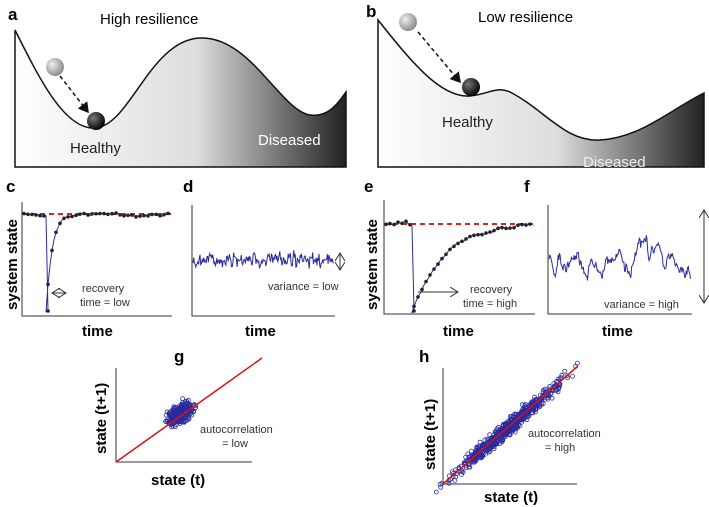 This screenshot has width=709, height=507. What do you see at coordinates (471, 87) in the screenshot?
I see `ball-healthy-icon` at bounding box center [471, 87].